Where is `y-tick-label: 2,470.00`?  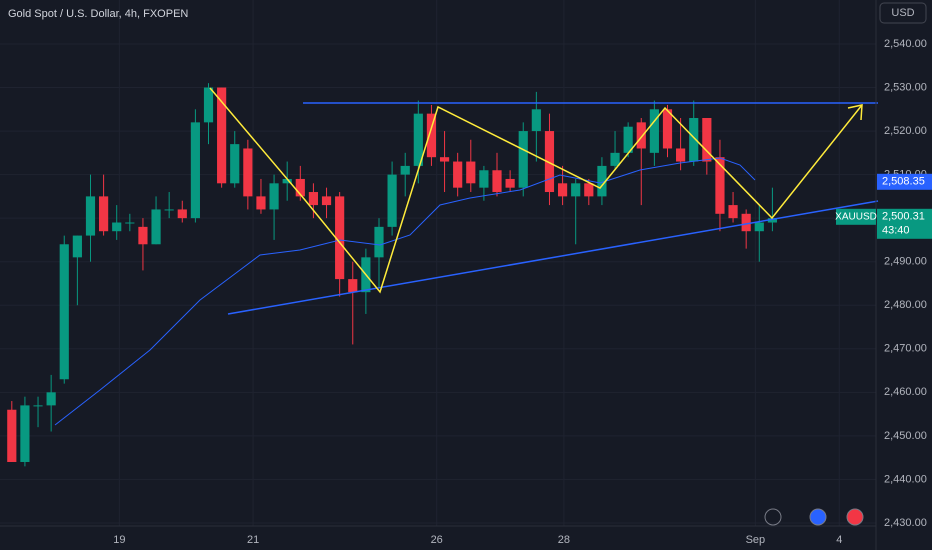 y-tick-label: 2,470.00 is located at coordinates (905, 349).